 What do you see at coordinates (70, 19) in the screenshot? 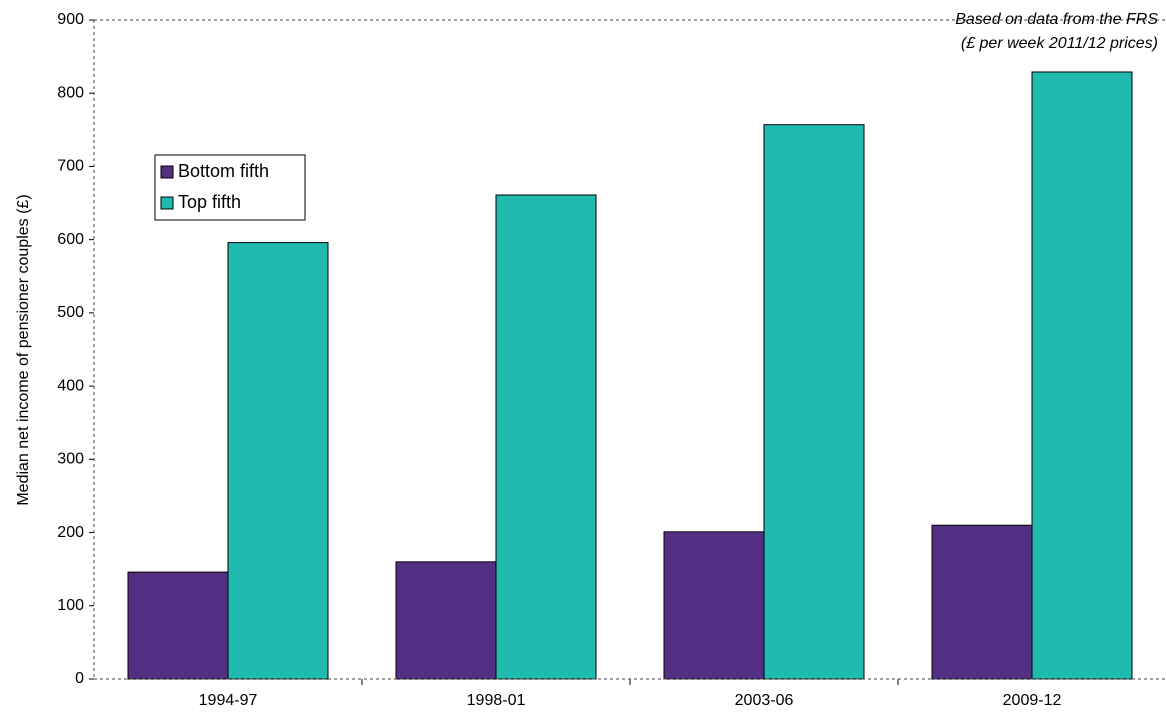
I see `y-tick-label: 900` at bounding box center [70, 19].